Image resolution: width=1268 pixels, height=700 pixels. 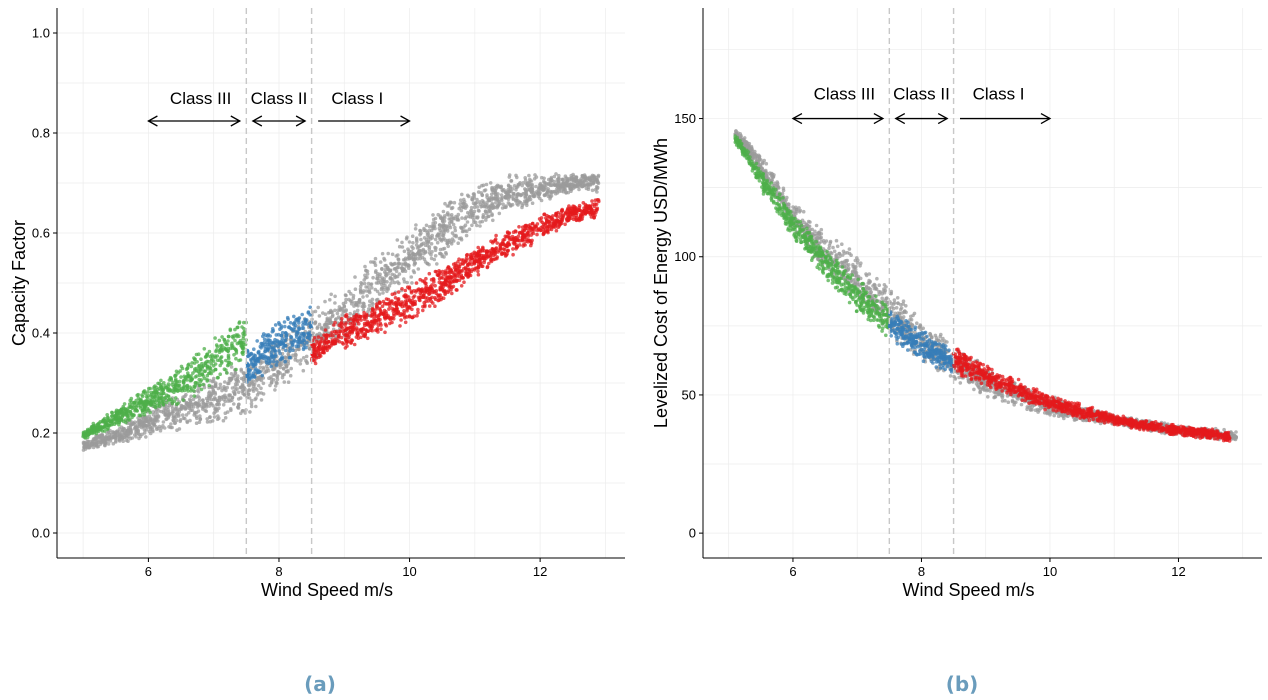 What do you see at coordinates (194, 121) in the screenshot?
I see `class-arrow` at bounding box center [194, 121].